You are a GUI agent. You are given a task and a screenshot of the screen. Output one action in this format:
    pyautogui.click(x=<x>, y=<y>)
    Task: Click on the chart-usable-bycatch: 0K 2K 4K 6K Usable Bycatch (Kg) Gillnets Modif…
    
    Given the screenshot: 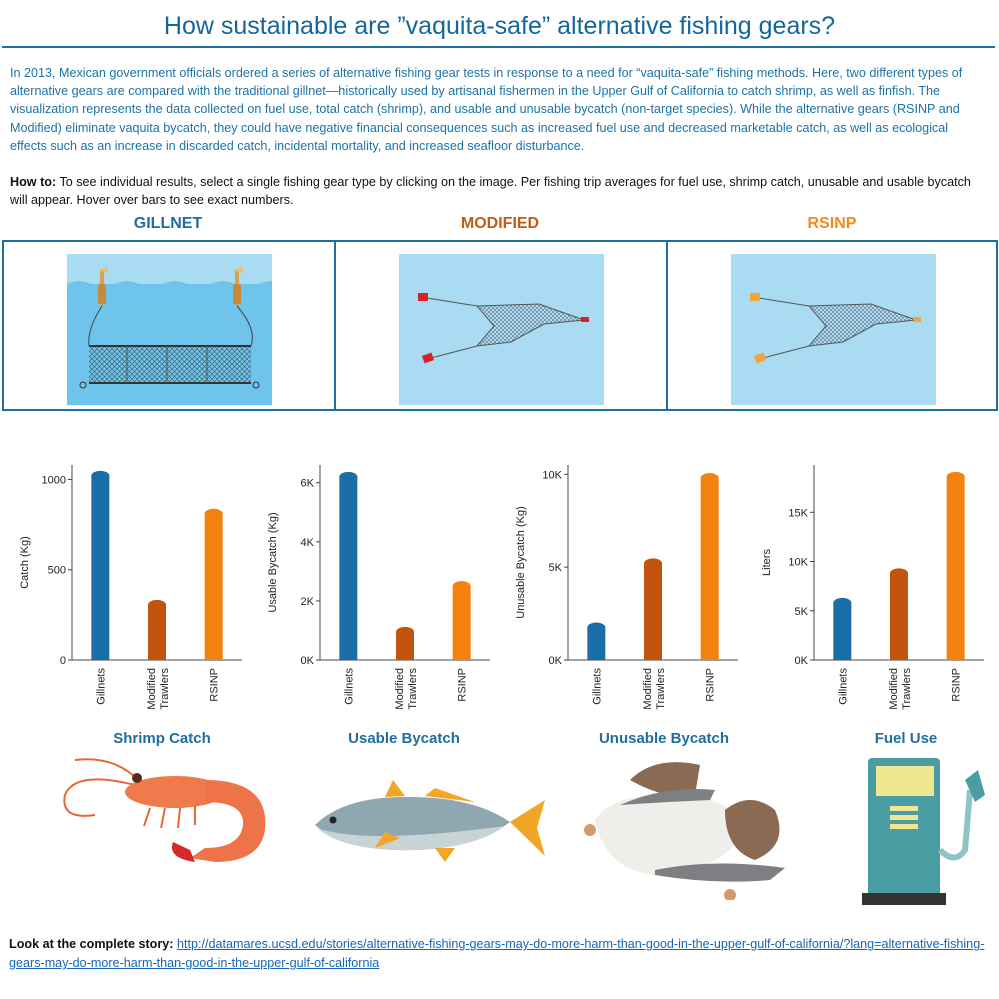 What is the action you would take?
    pyautogui.click(x=378, y=590)
    